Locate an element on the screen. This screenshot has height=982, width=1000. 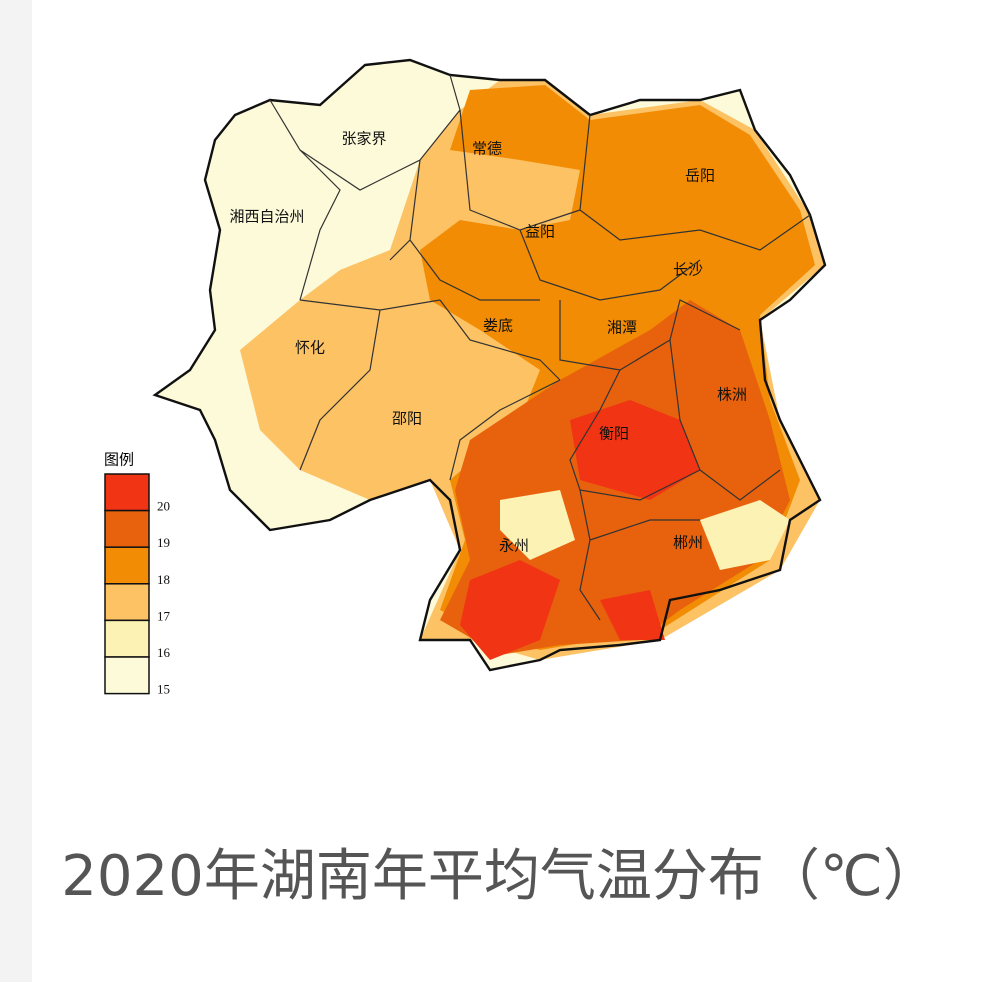
legend-title: 图例 is located at coordinates (119, 460).